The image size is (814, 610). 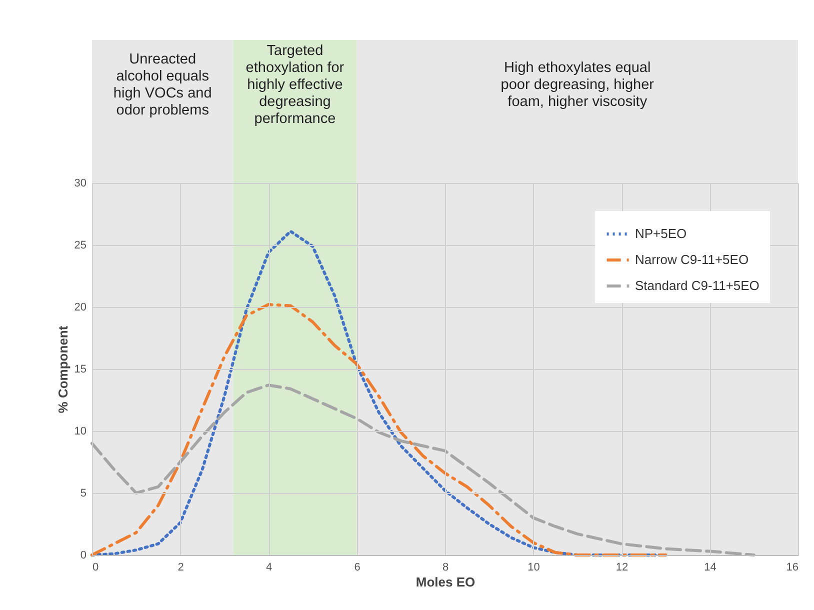 I want to click on y-axis-title: % Component, so click(x=62, y=369).